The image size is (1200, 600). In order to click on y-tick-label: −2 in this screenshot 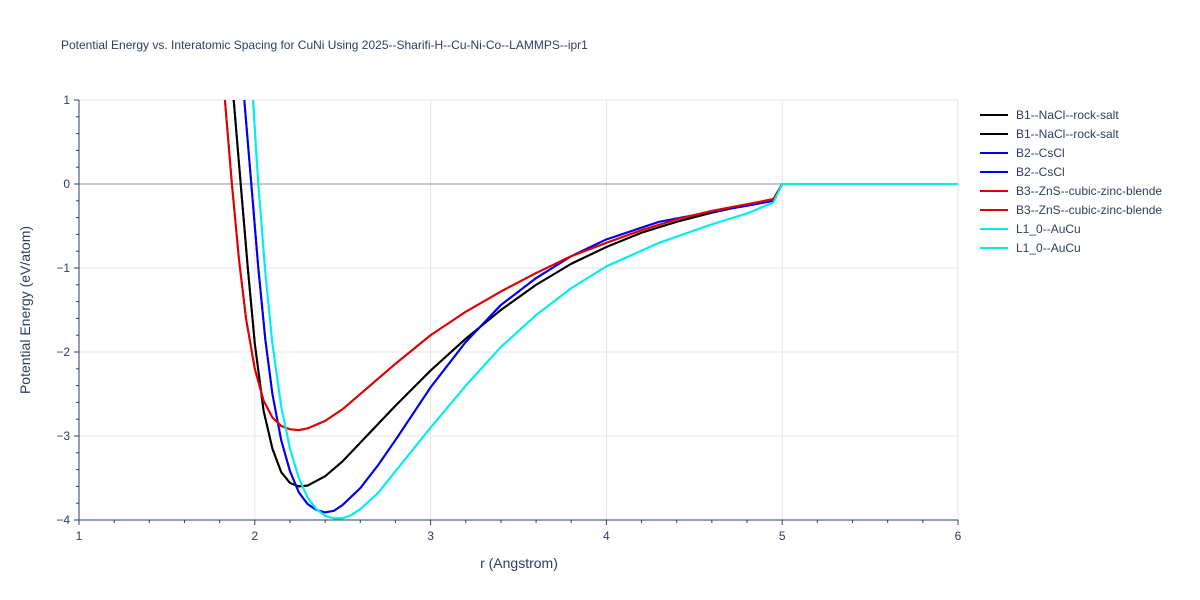, I will do `click(63, 352)`.